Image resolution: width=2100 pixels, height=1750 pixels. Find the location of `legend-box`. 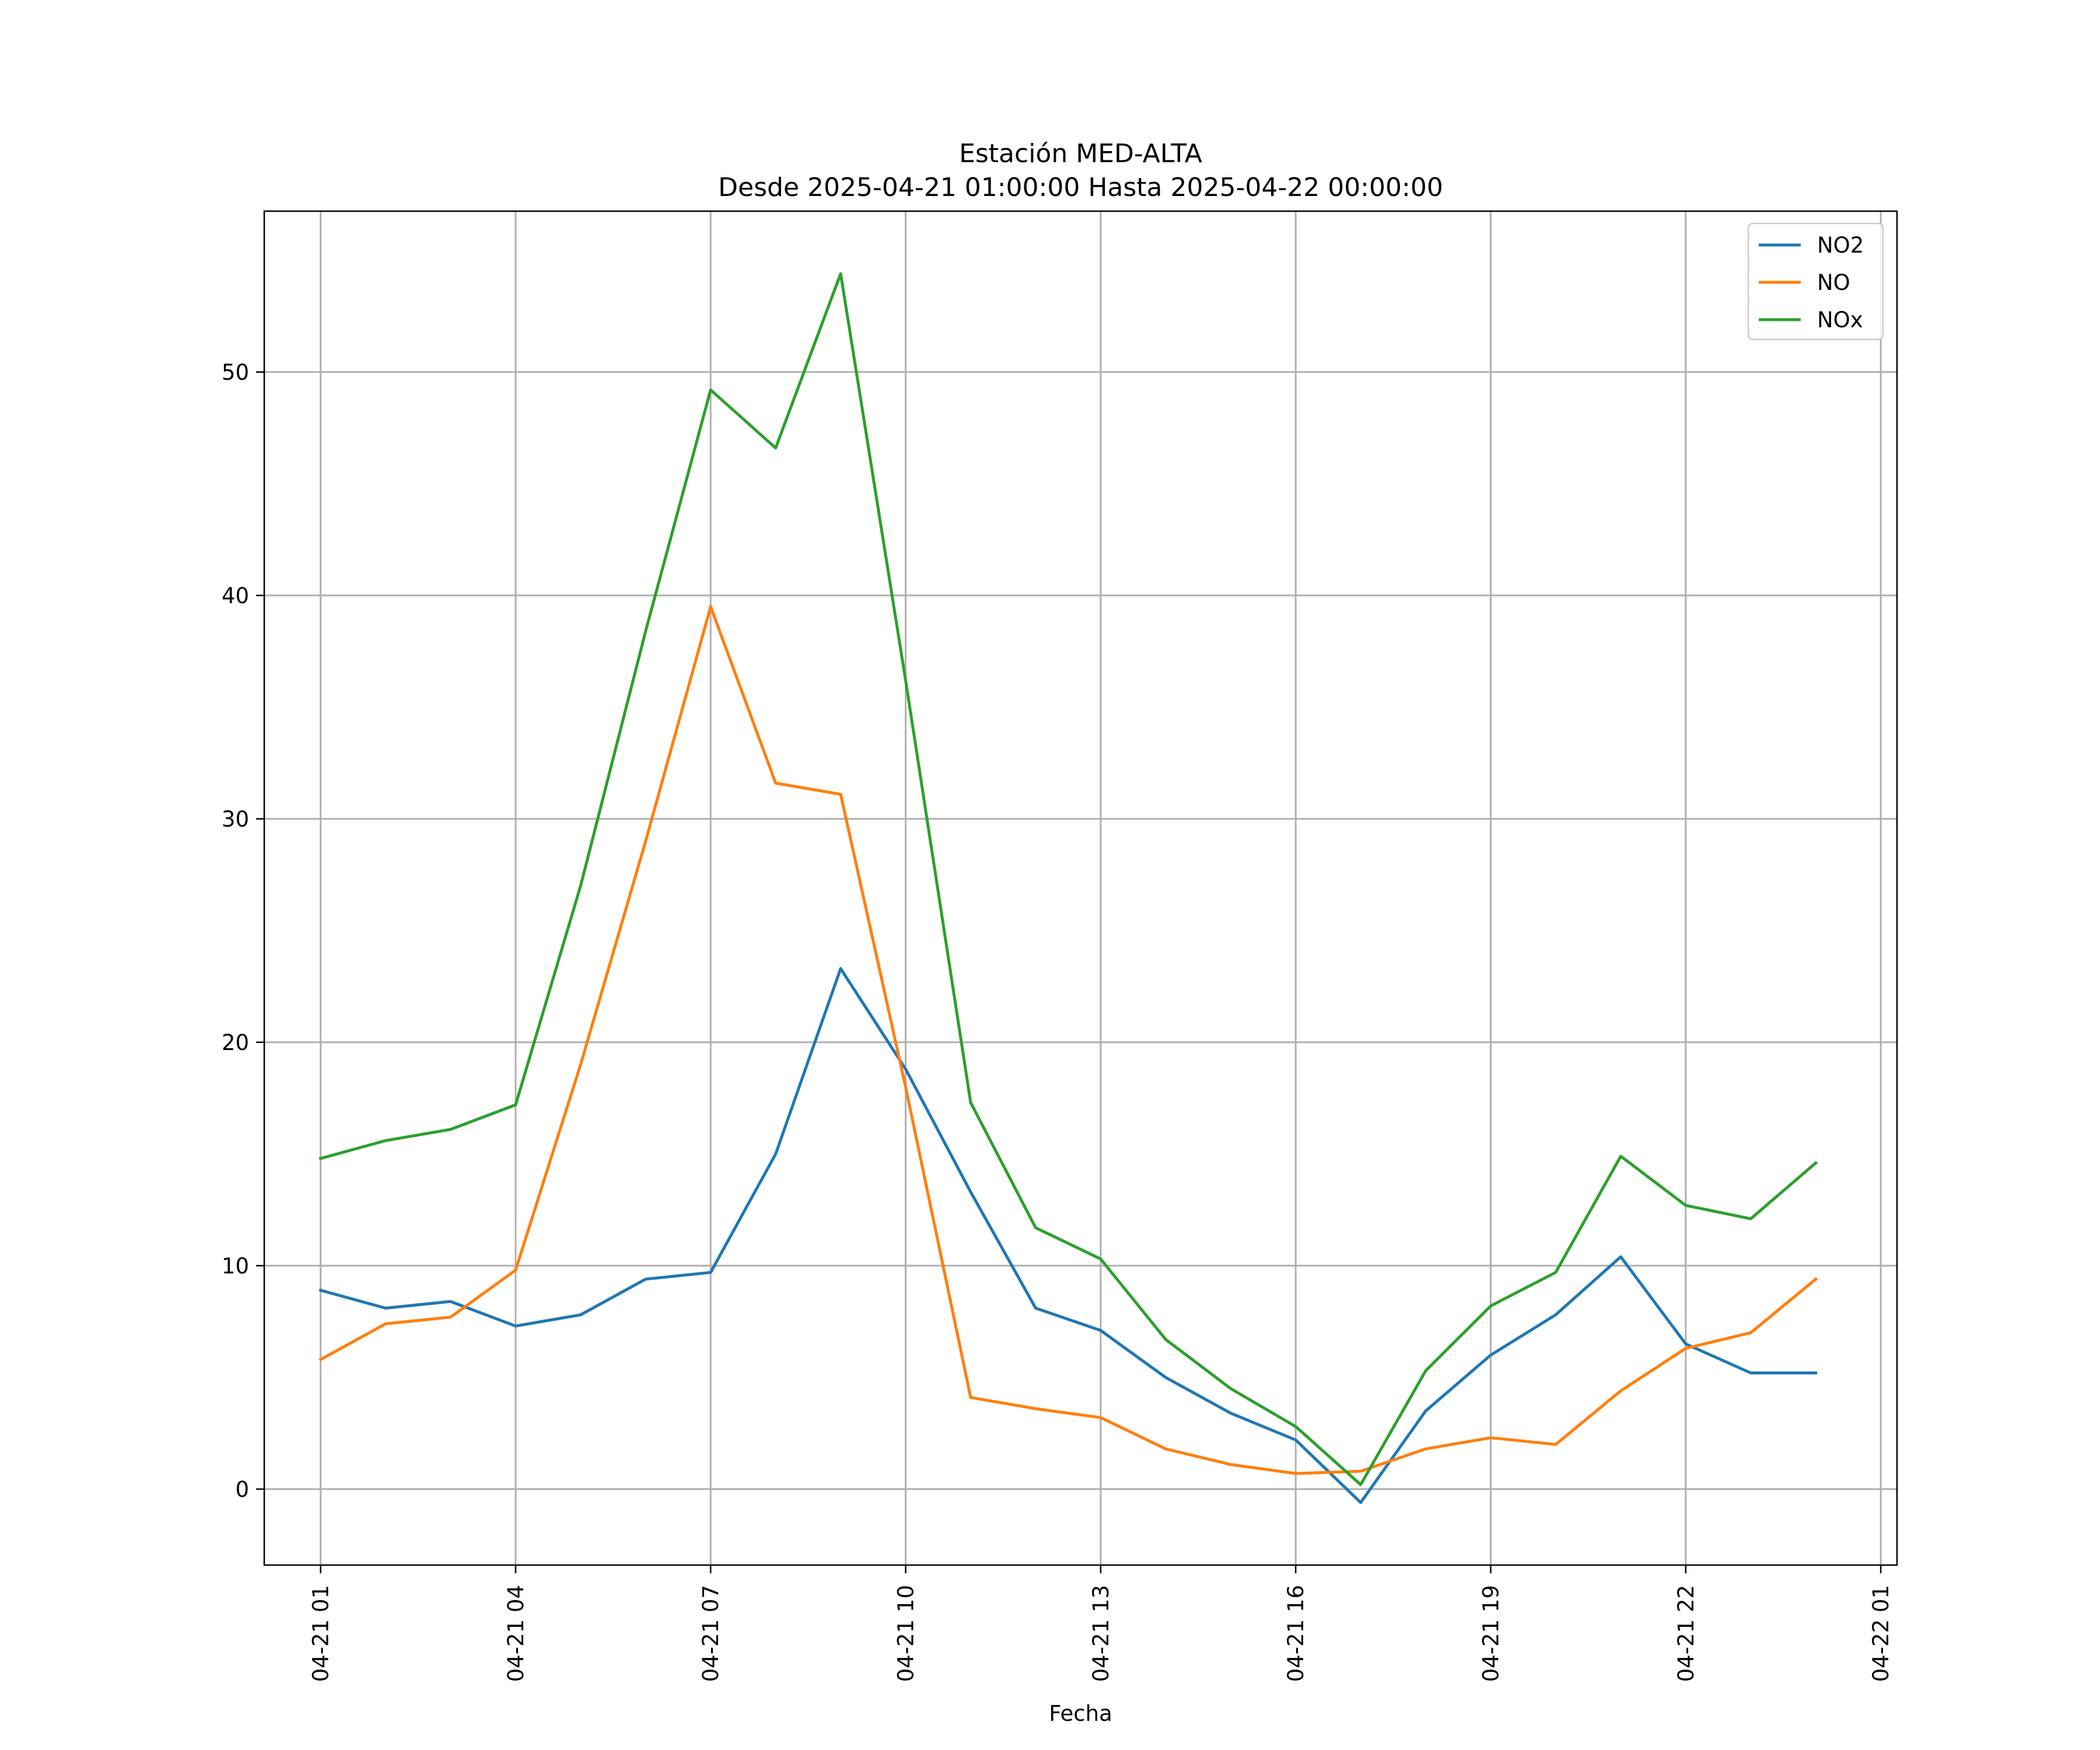

legend-box is located at coordinates (1815, 281).